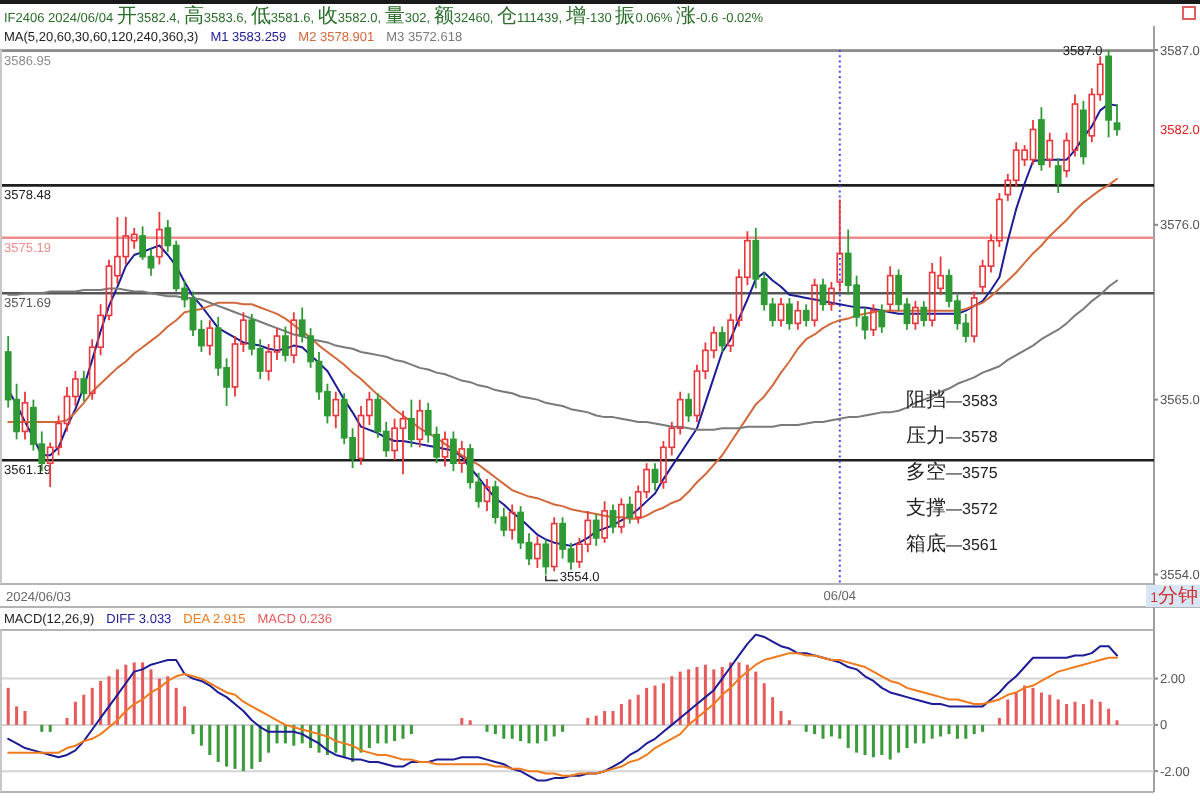 The height and width of the screenshot is (800, 1200). I want to click on note: 压力—3578, so click(952, 437).